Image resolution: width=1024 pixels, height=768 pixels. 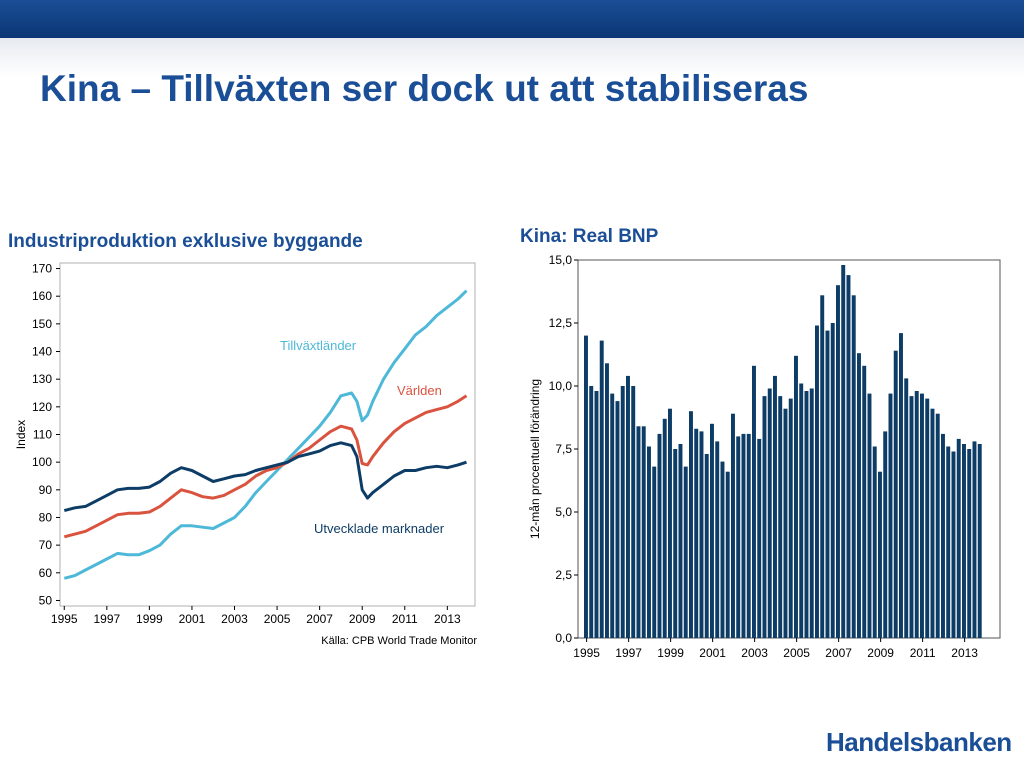 I want to click on left-y-tick-label: 60, so click(x=46, y=573).